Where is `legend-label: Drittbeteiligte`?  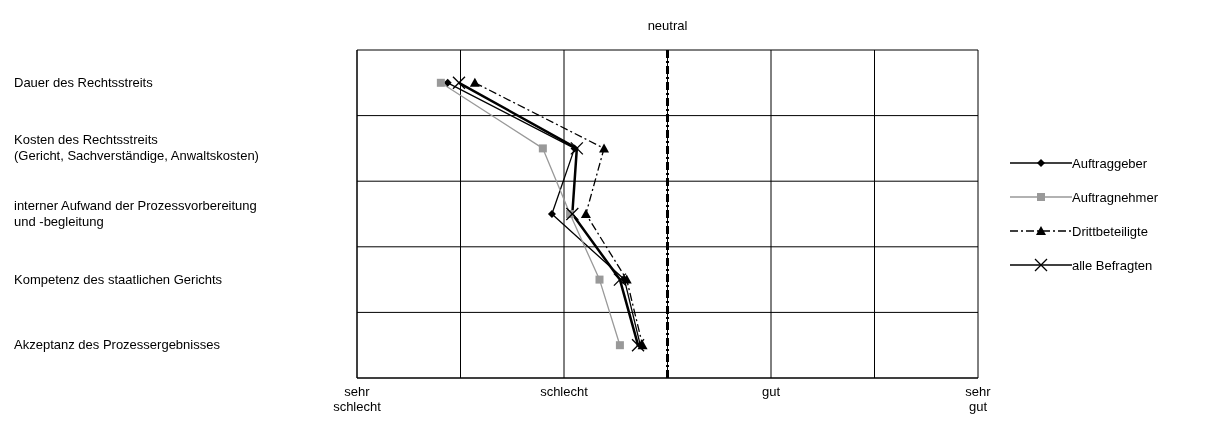 legend-label: Drittbeteiligte is located at coordinates (1110, 231).